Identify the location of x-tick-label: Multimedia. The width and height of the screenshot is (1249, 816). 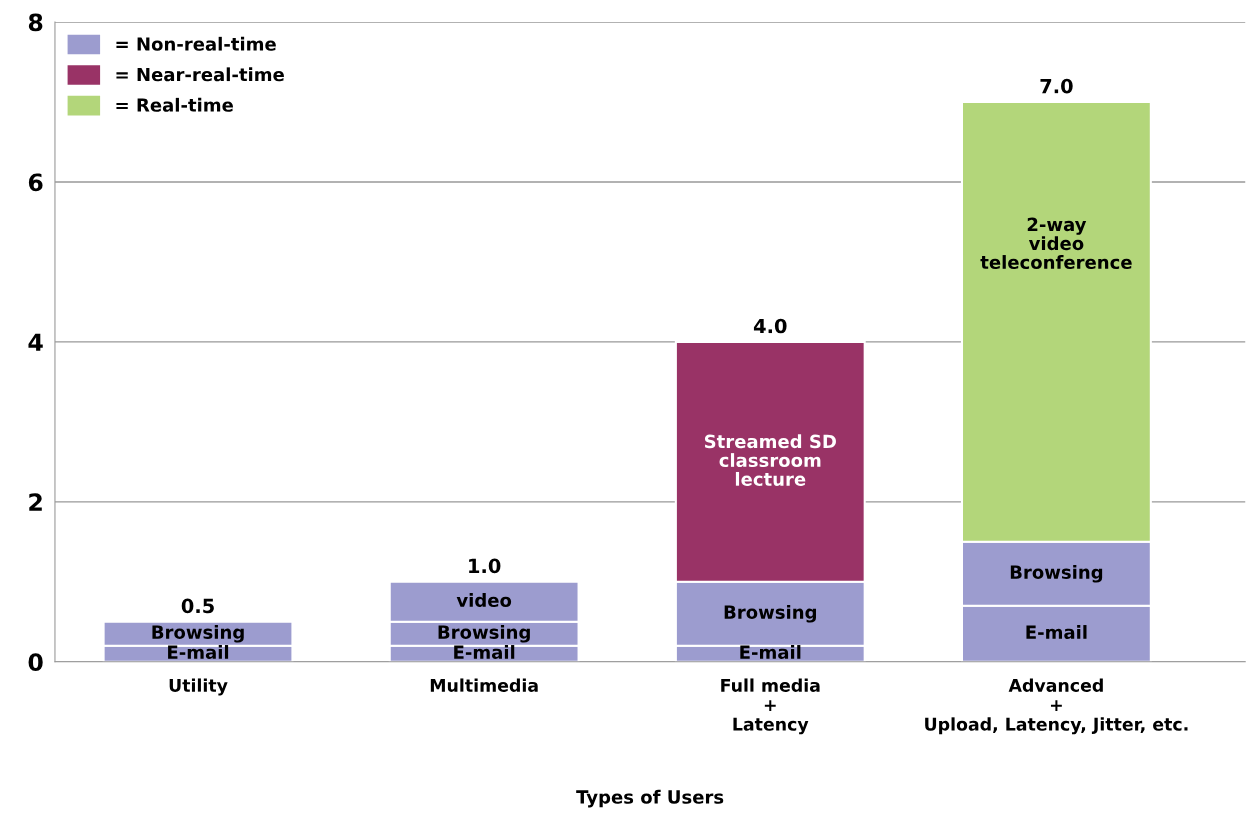
(484, 685).